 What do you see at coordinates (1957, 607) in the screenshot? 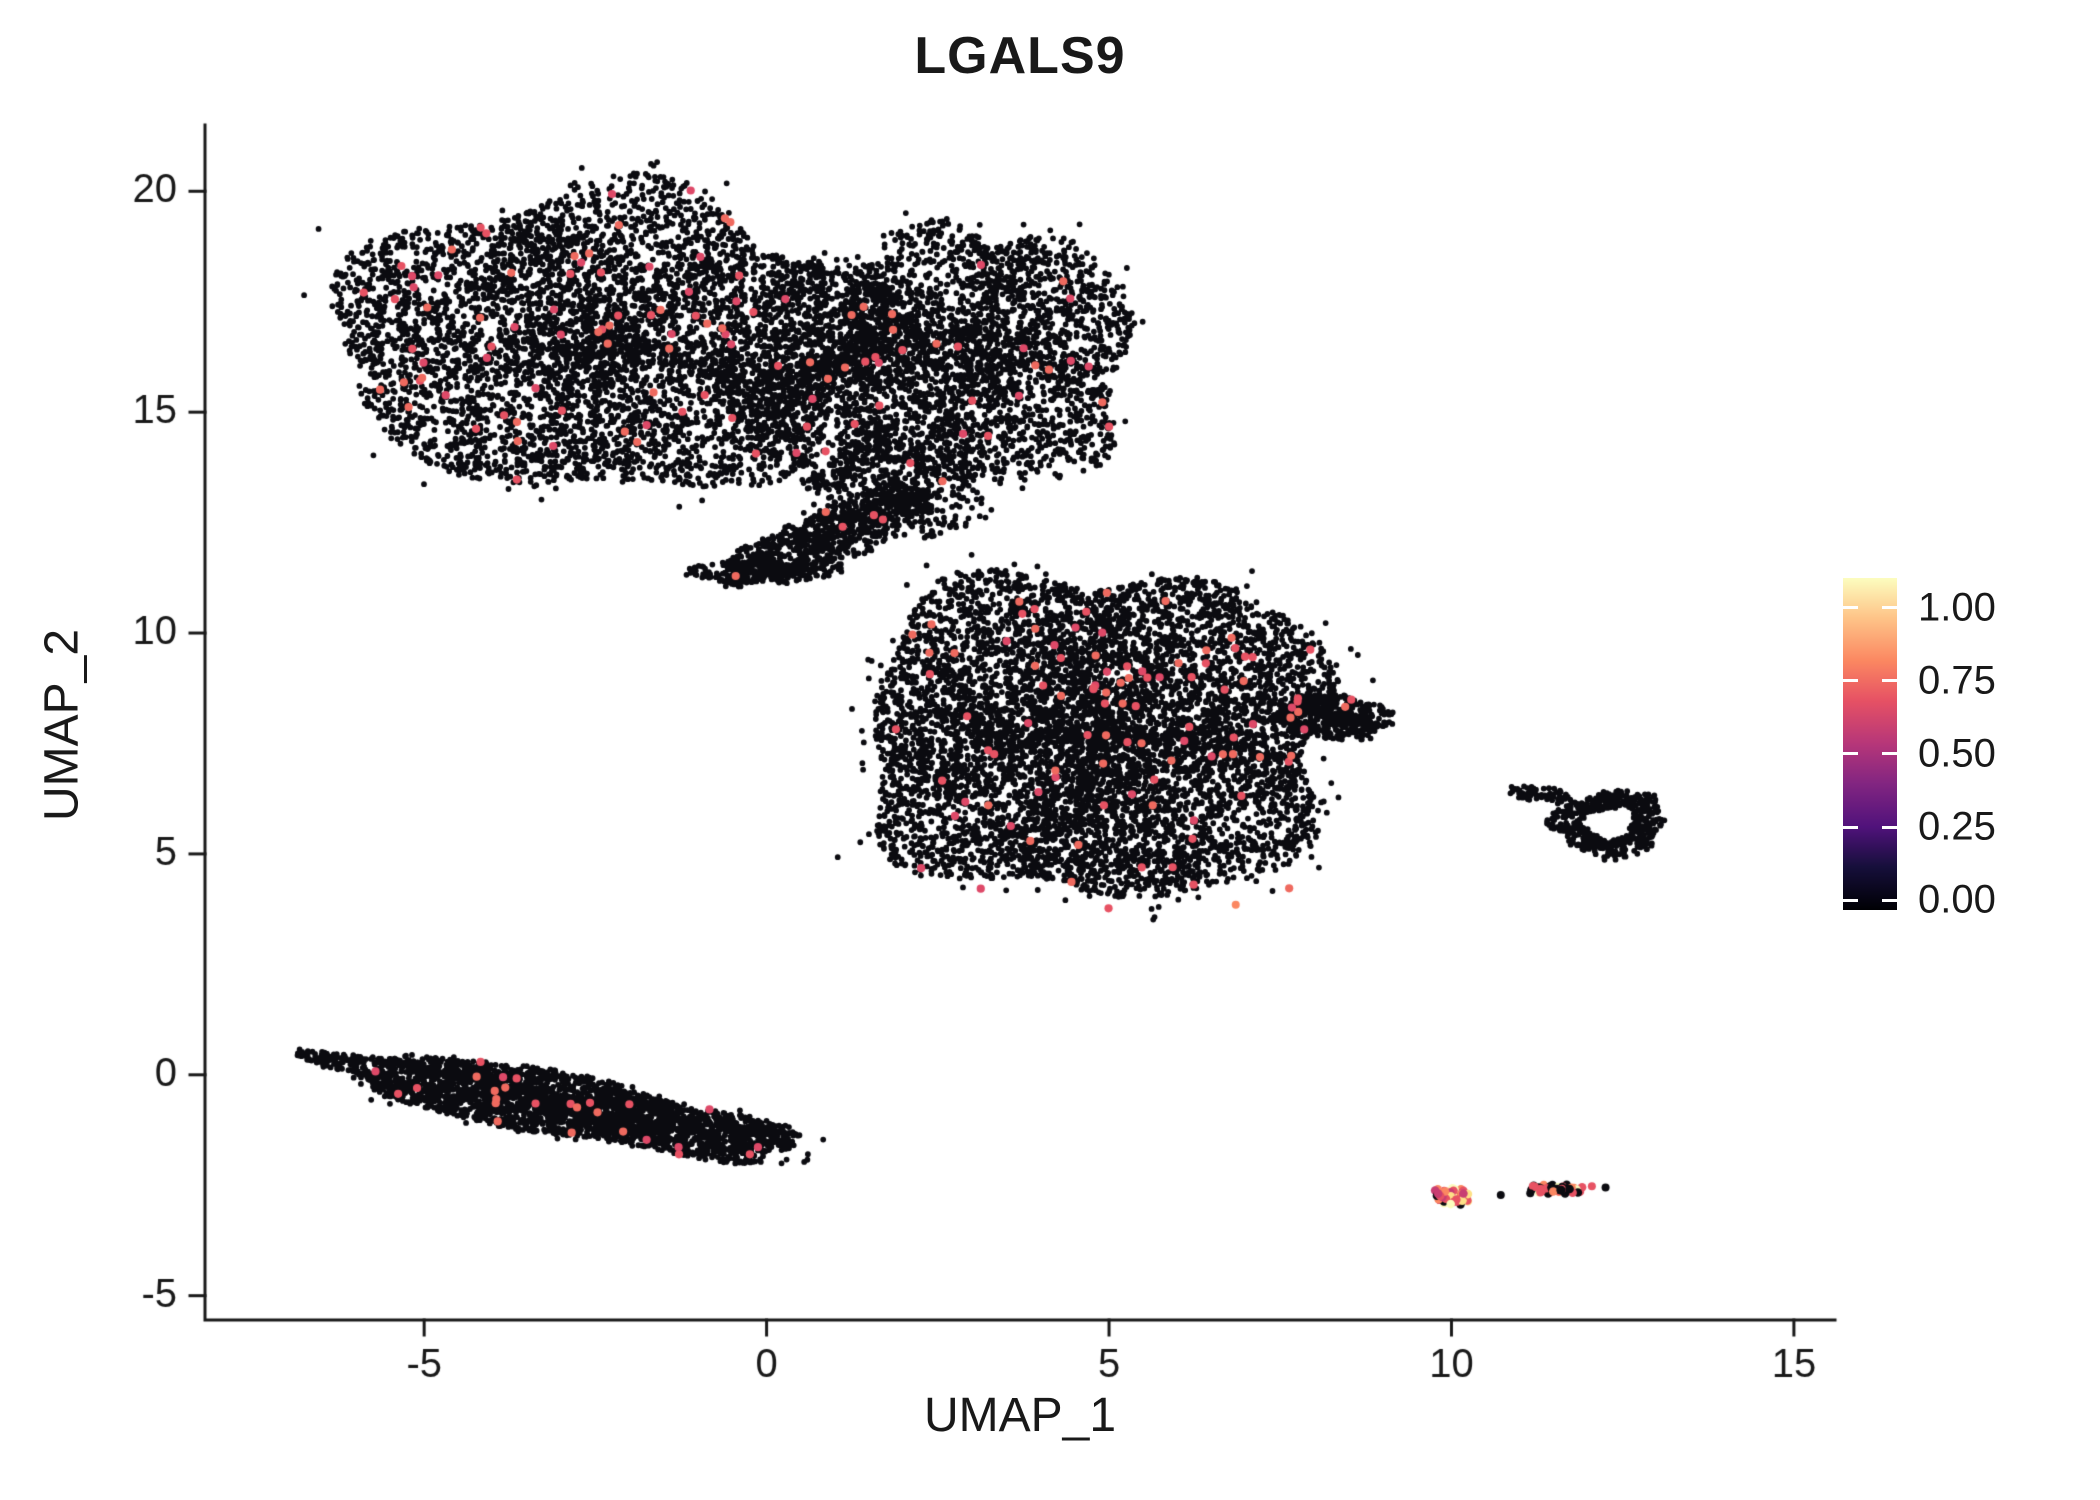
I see `colorbar-label: 1.00` at bounding box center [1957, 607].